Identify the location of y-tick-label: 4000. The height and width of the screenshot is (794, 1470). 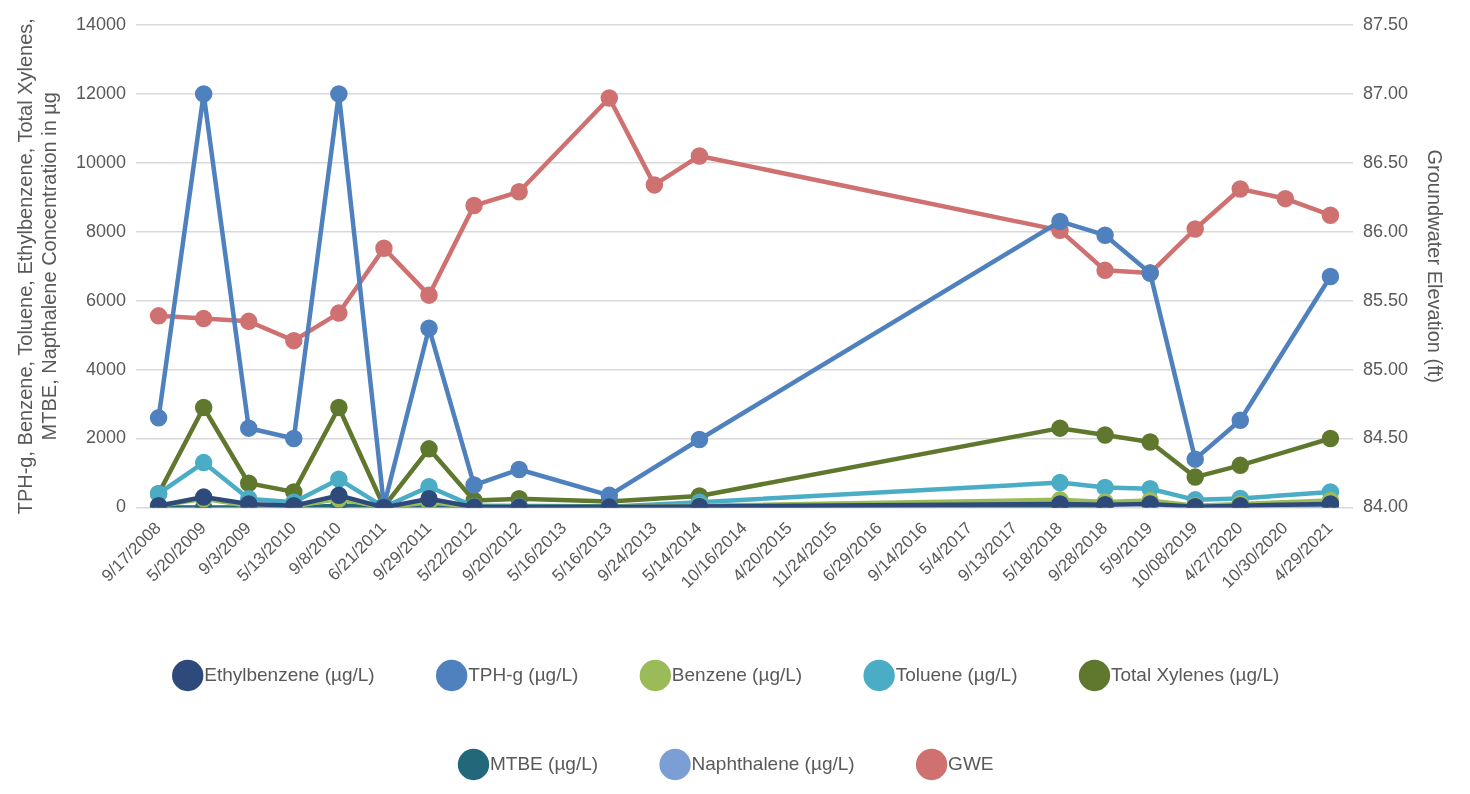
(106, 368).